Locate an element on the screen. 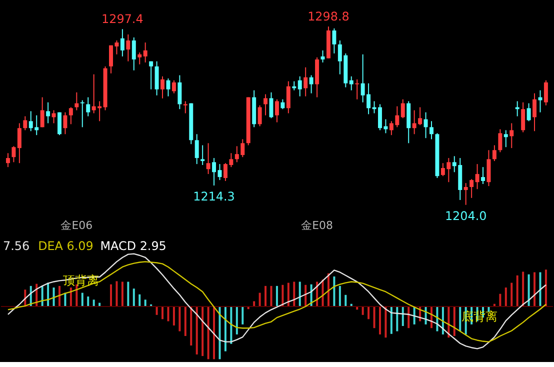 Image resolution: width=554 pixels, height=367 pixels. annotation: 1298.8 is located at coordinates (329, 17).